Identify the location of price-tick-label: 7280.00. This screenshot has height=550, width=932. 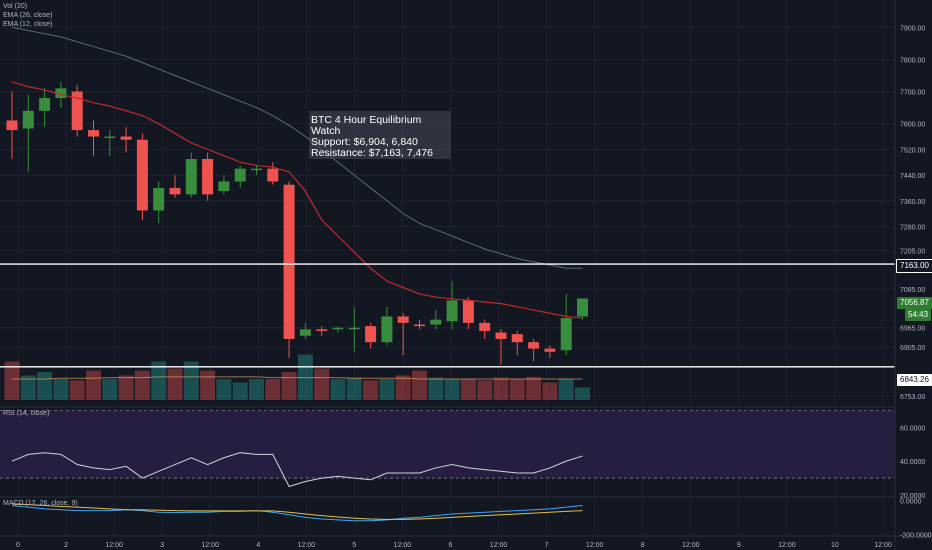
(912, 227).